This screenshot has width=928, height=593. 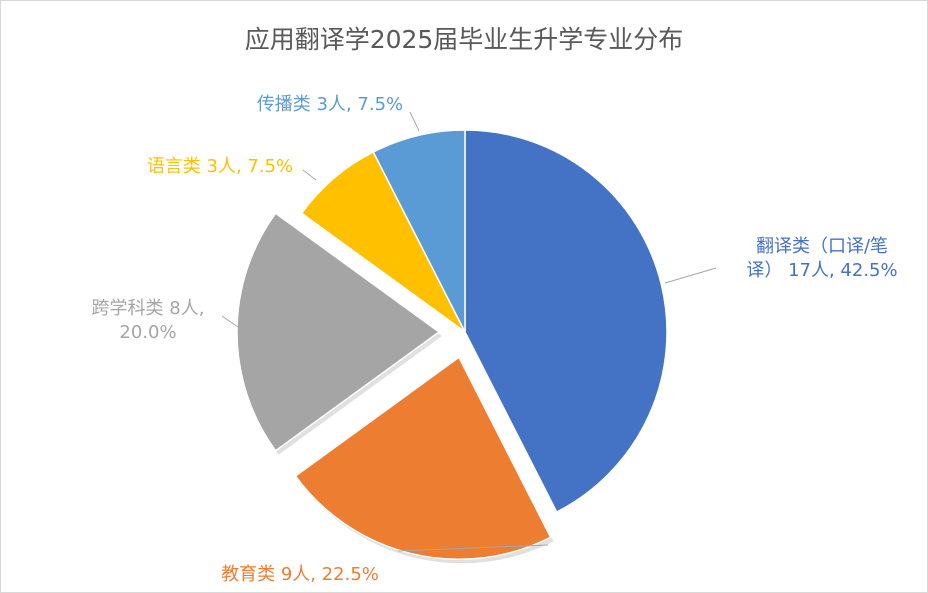 What do you see at coordinates (822, 246) in the screenshot?
I see `data-label-line: 翻译类（口译/笔` at bounding box center [822, 246].